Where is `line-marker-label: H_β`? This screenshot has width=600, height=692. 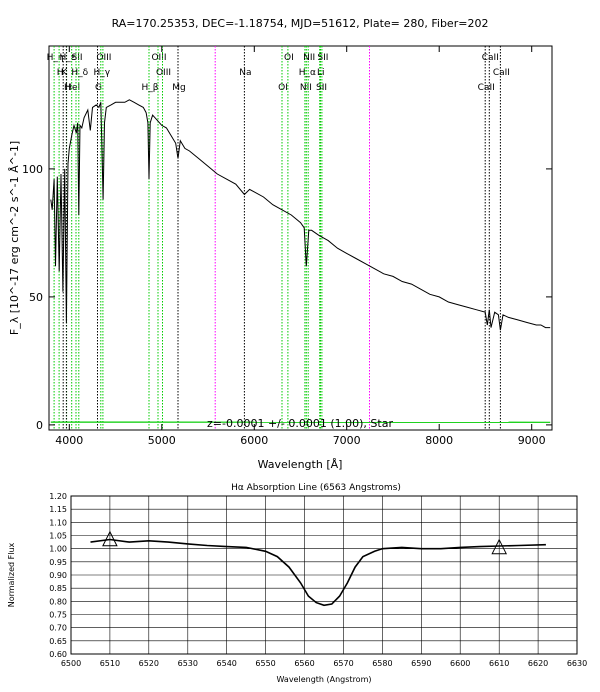 line-marker-label: H_β is located at coordinates (149, 88).